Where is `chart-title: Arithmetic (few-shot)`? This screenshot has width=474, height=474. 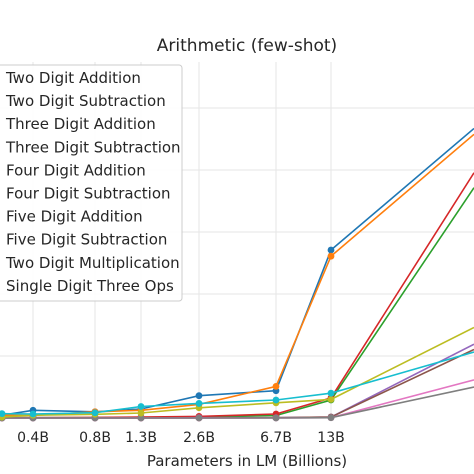 chart-title: Arithmetic (few-shot) is located at coordinates (247, 46).